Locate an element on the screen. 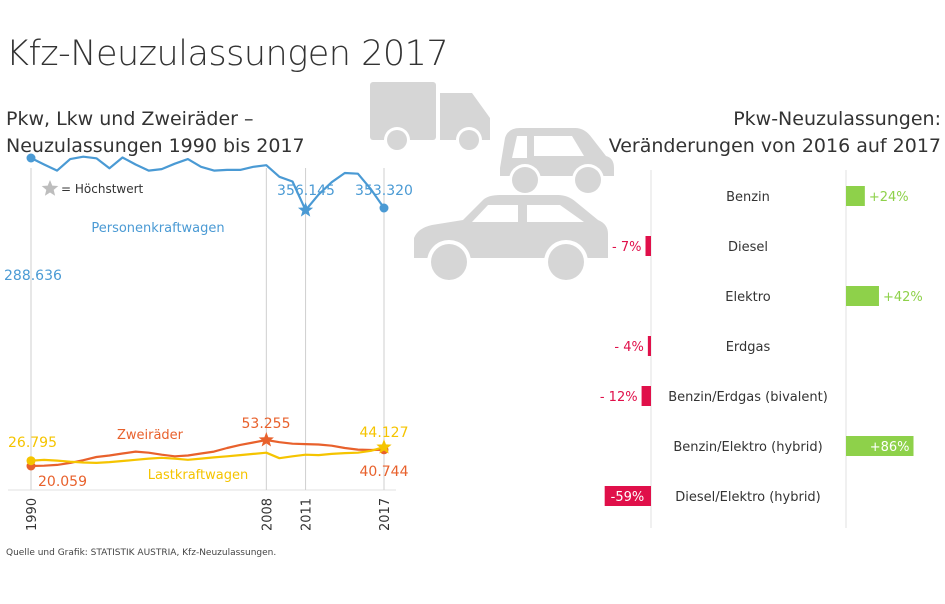  bar-category-label-4: Erdgas is located at coordinates (748, 347).